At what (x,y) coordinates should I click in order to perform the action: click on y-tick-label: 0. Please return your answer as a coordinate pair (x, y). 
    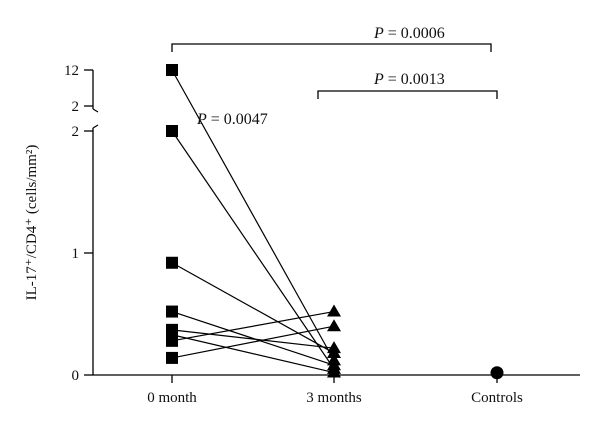
    Looking at the image, I should click on (76, 376).